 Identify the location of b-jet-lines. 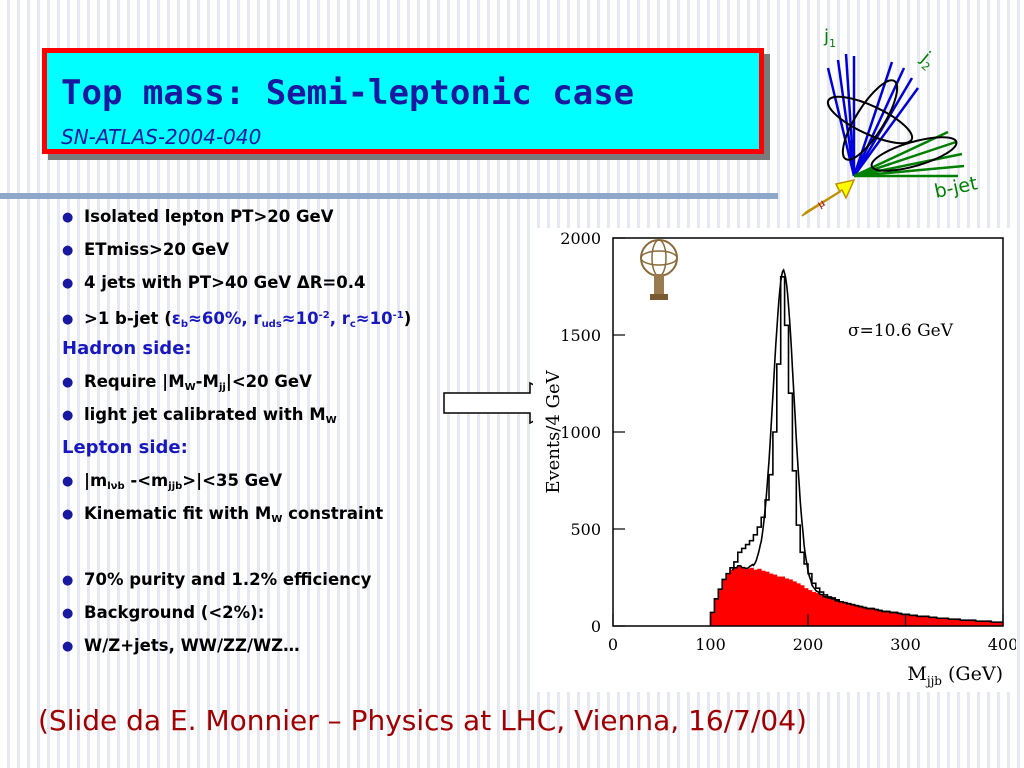
(909, 154).